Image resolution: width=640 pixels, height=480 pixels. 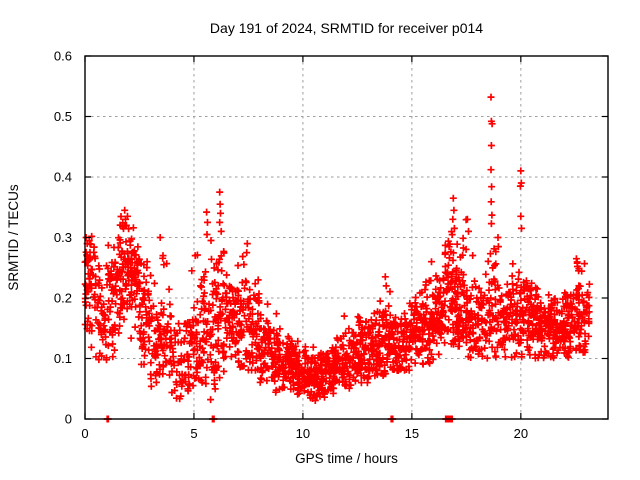 What do you see at coordinates (63, 237) in the screenshot?
I see `y-tick-label: 0.3` at bounding box center [63, 237].